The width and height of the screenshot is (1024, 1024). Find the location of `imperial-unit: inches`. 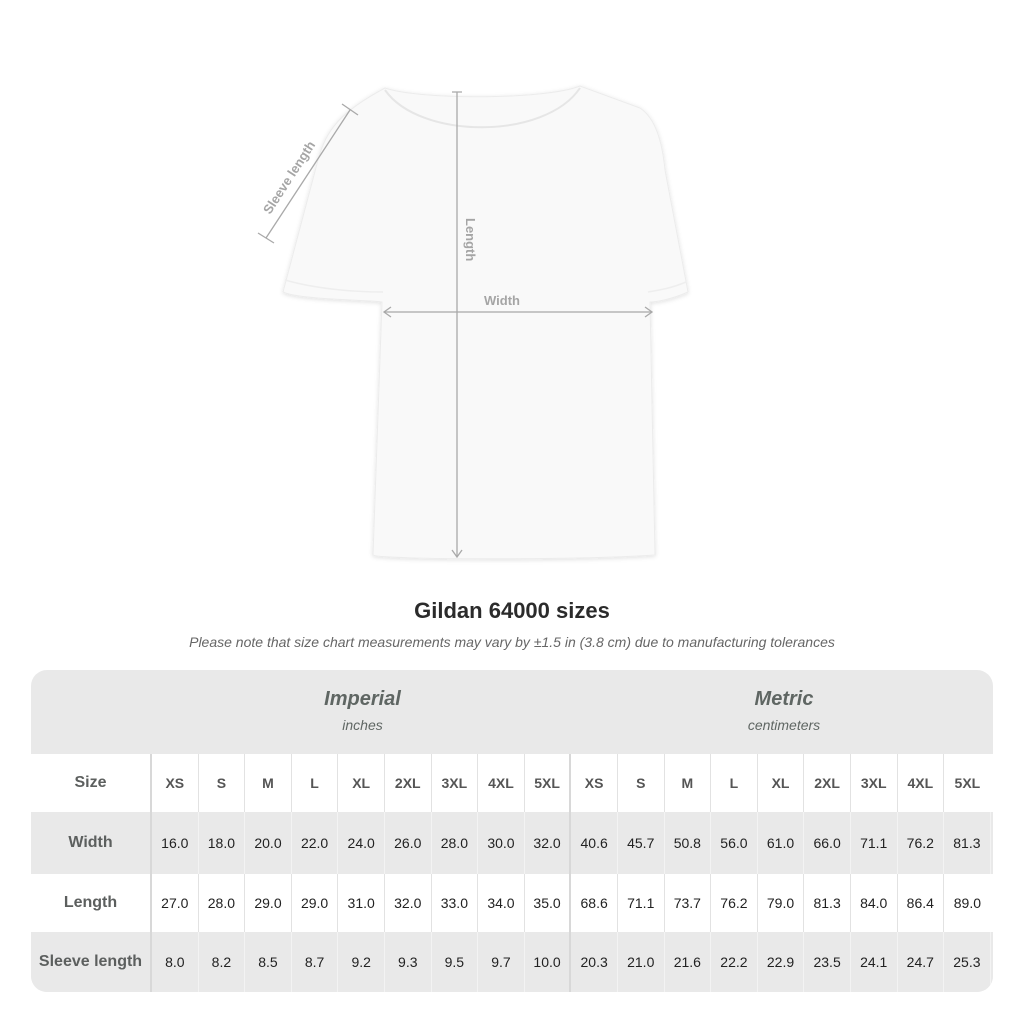

imperial-unit: inches is located at coordinates (362, 725).